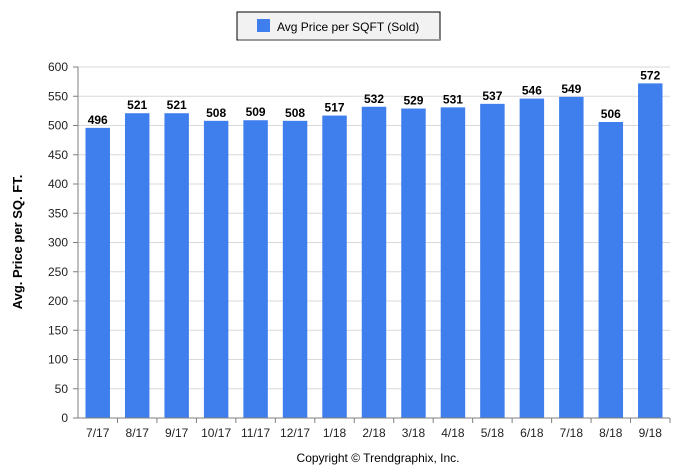 This screenshot has height=469, width=699. What do you see at coordinates (58, 155) in the screenshot?
I see `y-tick-label: 450` at bounding box center [58, 155].